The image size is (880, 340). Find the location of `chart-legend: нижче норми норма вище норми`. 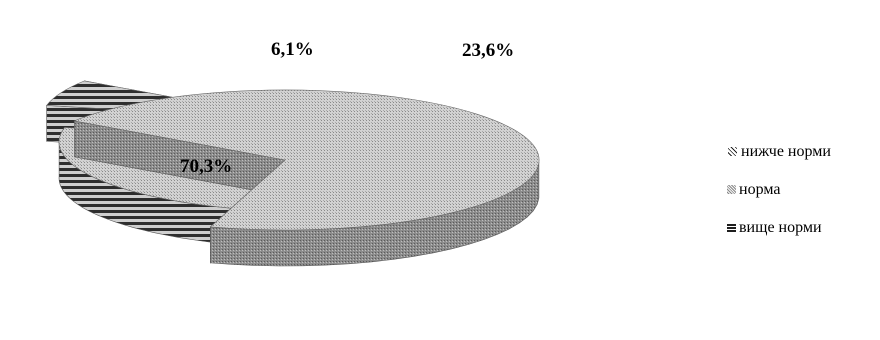

chart-legend: нижче норми норма вище норми is located at coordinates (779, 199).